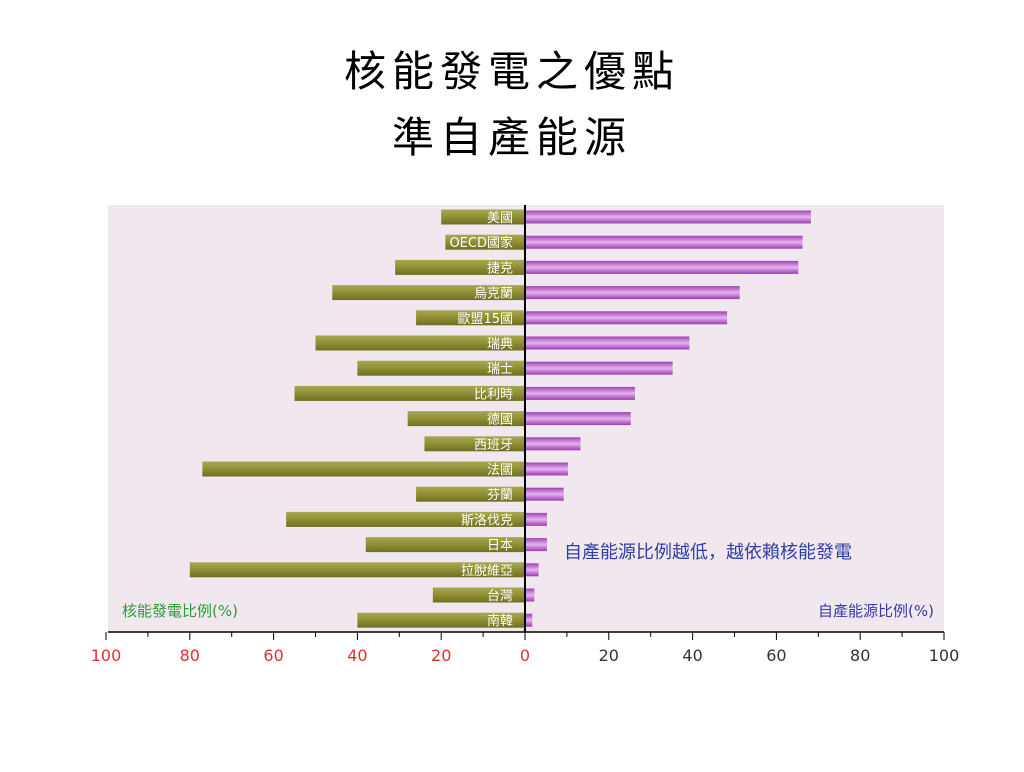  What do you see at coordinates (776, 655) in the screenshot?
I see `right-tick-label: 60` at bounding box center [776, 655].